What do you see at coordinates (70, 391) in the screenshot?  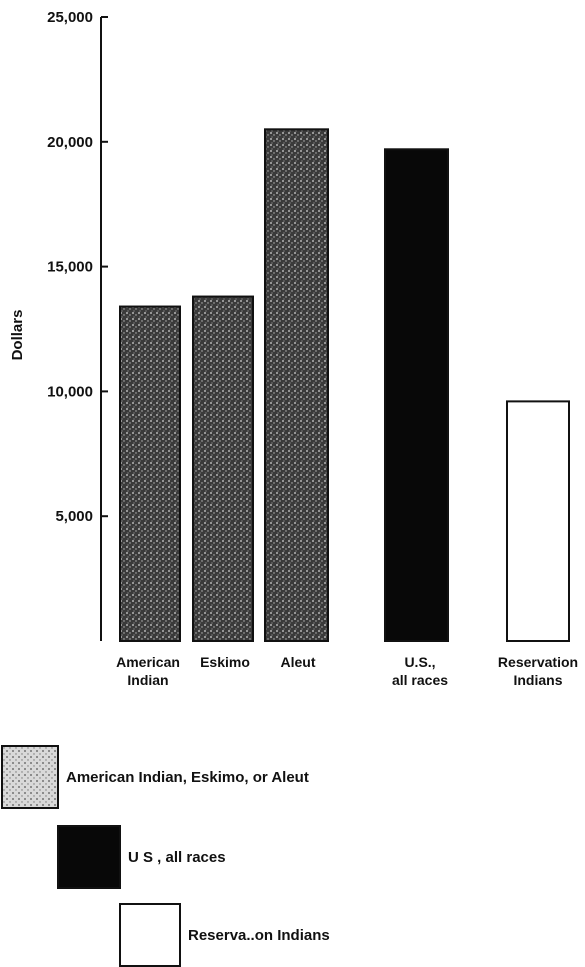 I see `y-tick-label: 10,000` at bounding box center [70, 391].